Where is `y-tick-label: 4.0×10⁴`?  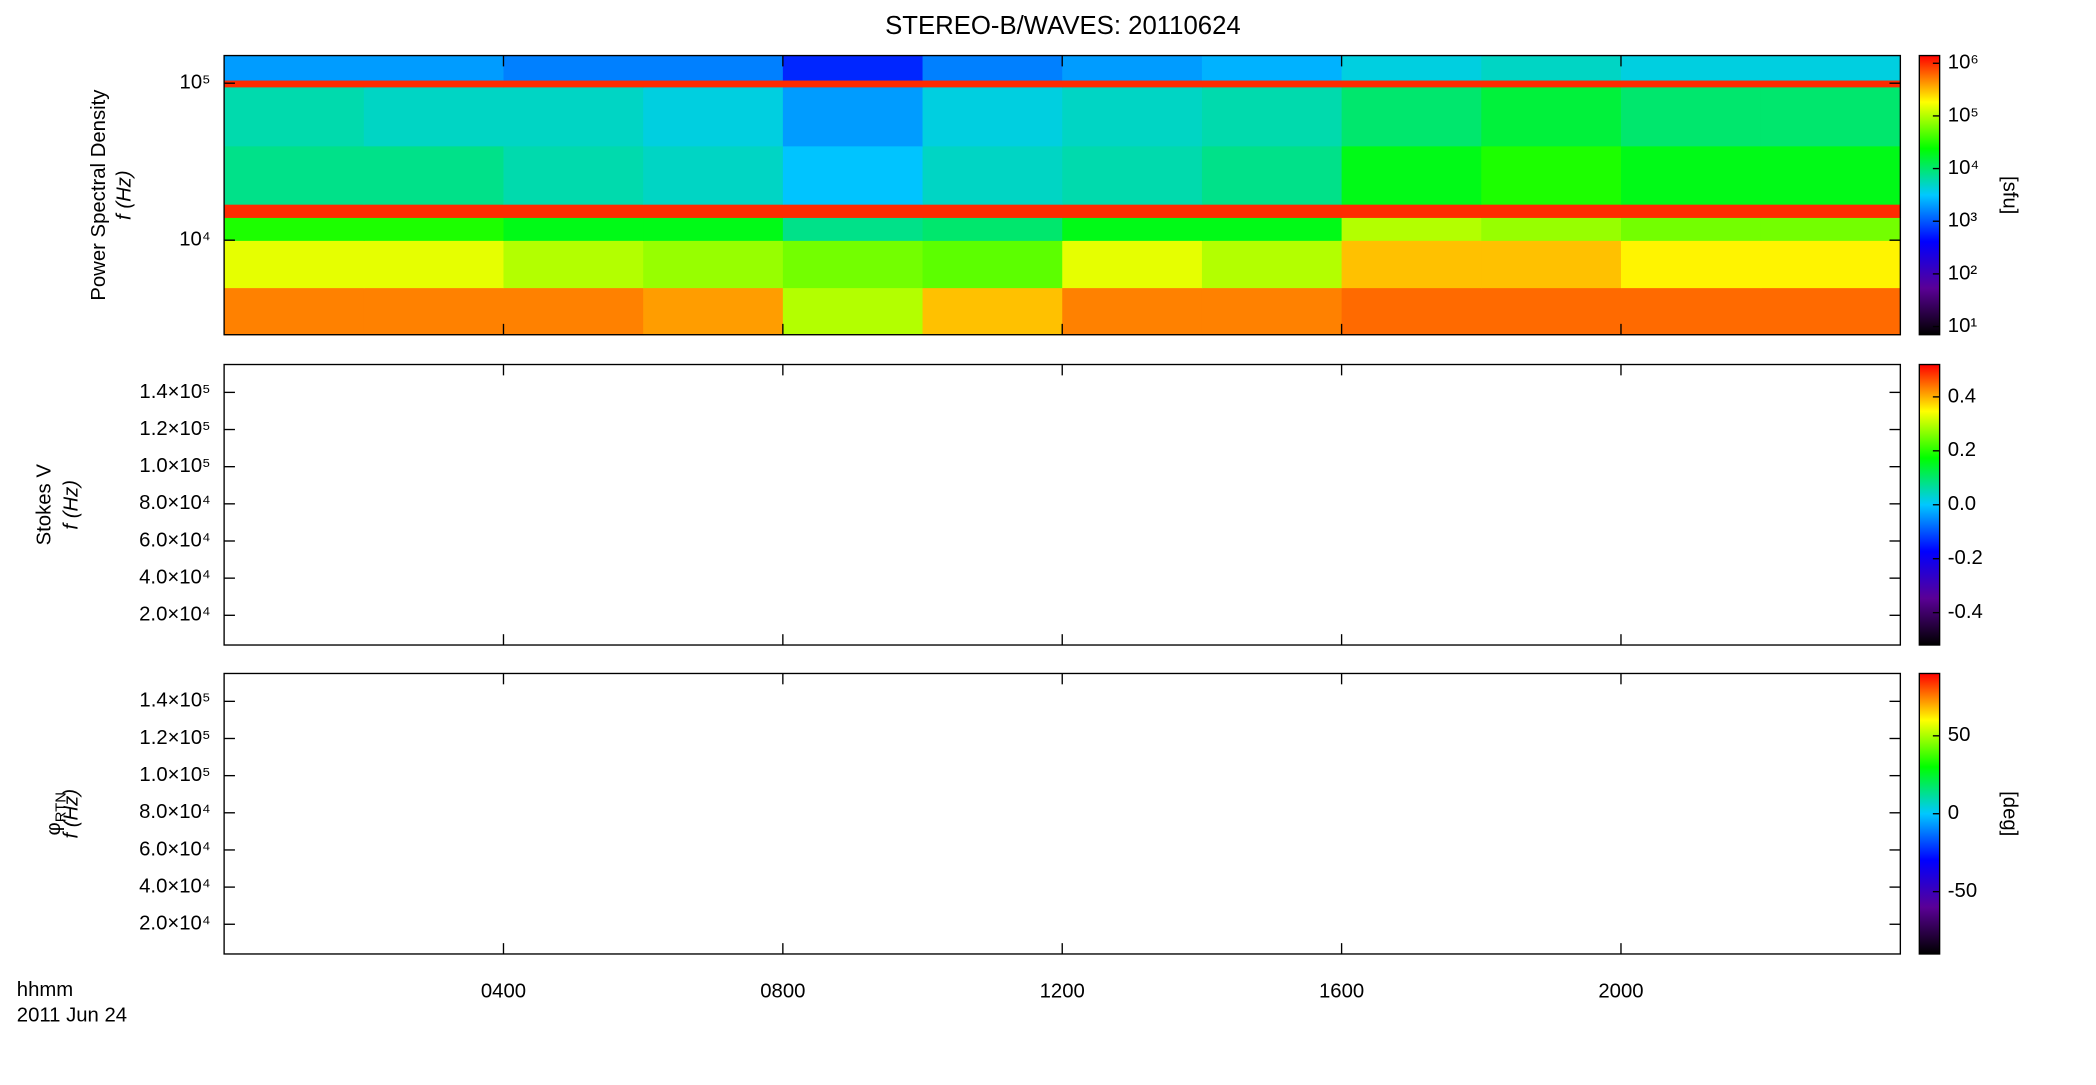 y-tick-label: 4.0×10⁴ is located at coordinates (174, 578).